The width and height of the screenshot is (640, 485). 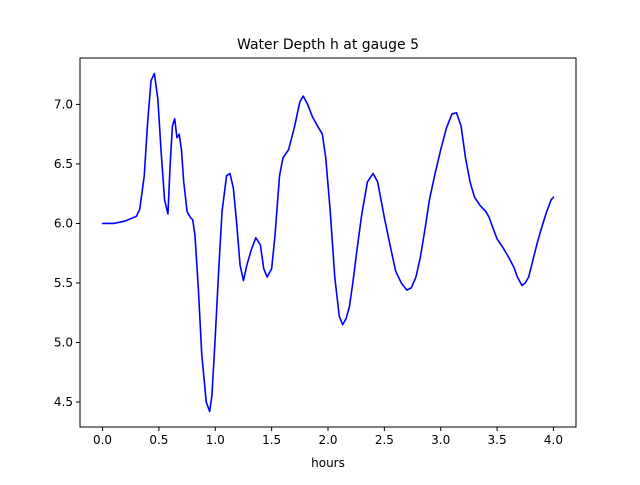 I want to click on y-tick-label: 5.5, so click(x=63, y=283).